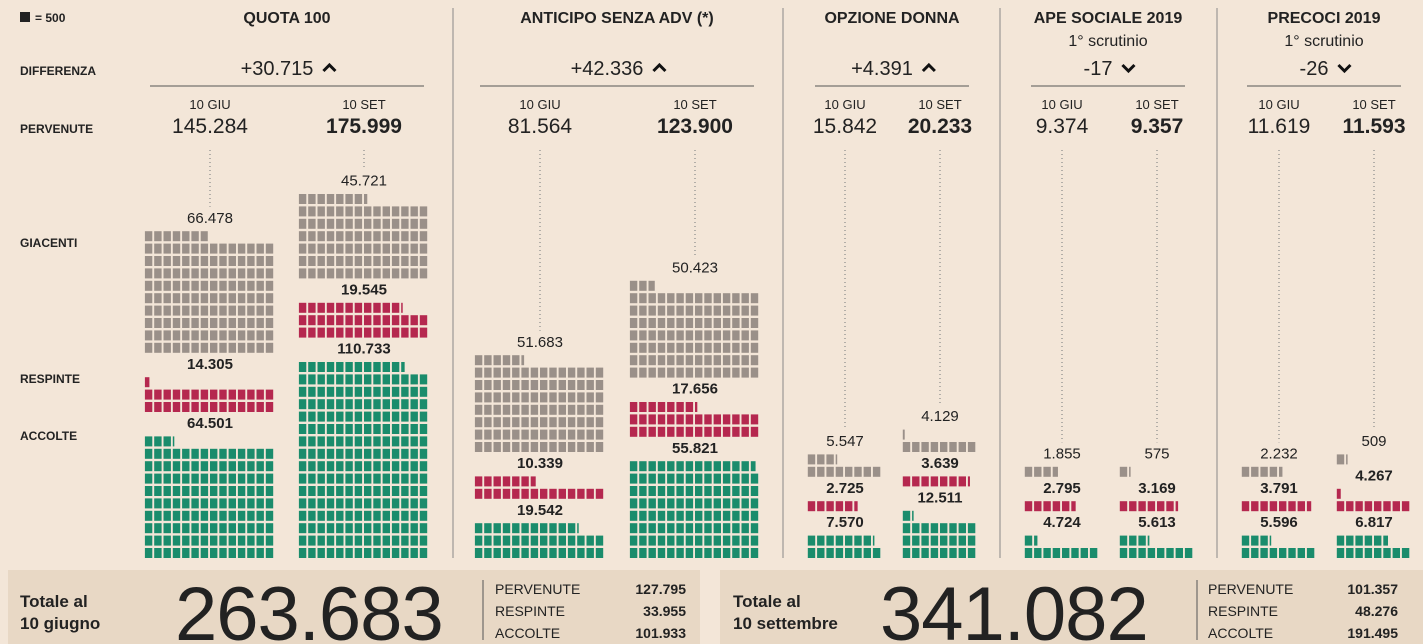 Image resolution: width=1423 pixels, height=644 pixels. Describe the element at coordinates (1157, 126) in the screenshot. I see `pervenute-value: 9.357` at that location.